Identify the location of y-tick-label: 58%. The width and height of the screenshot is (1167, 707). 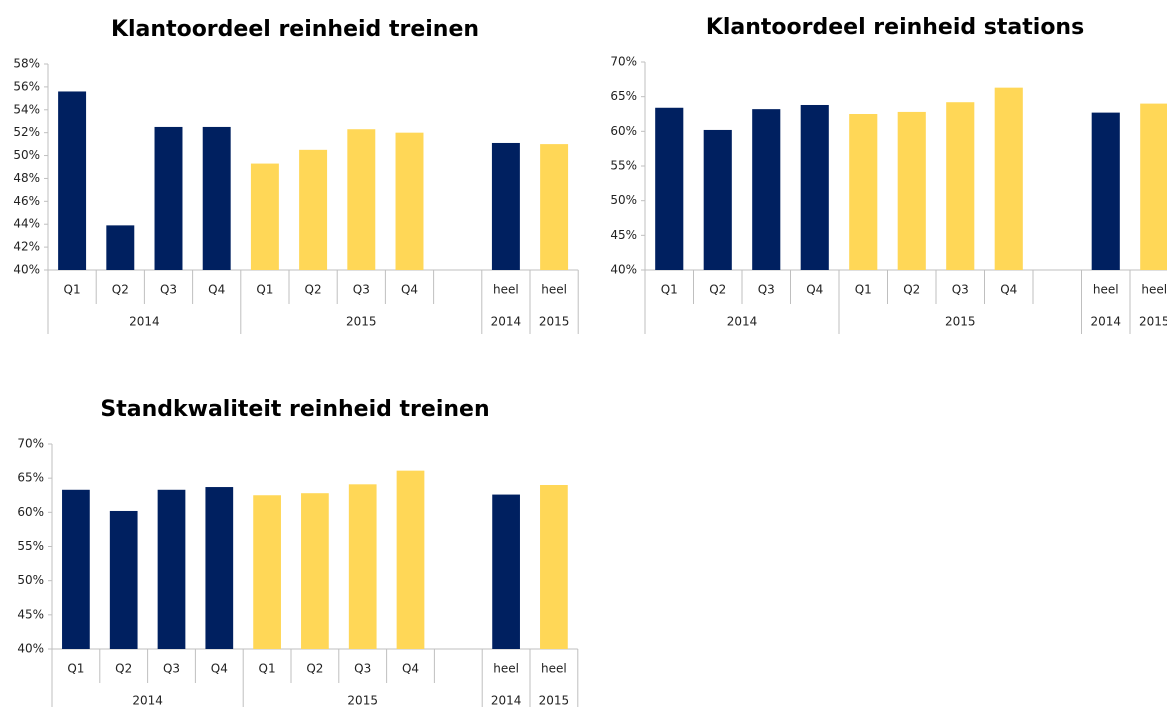
(26, 64).